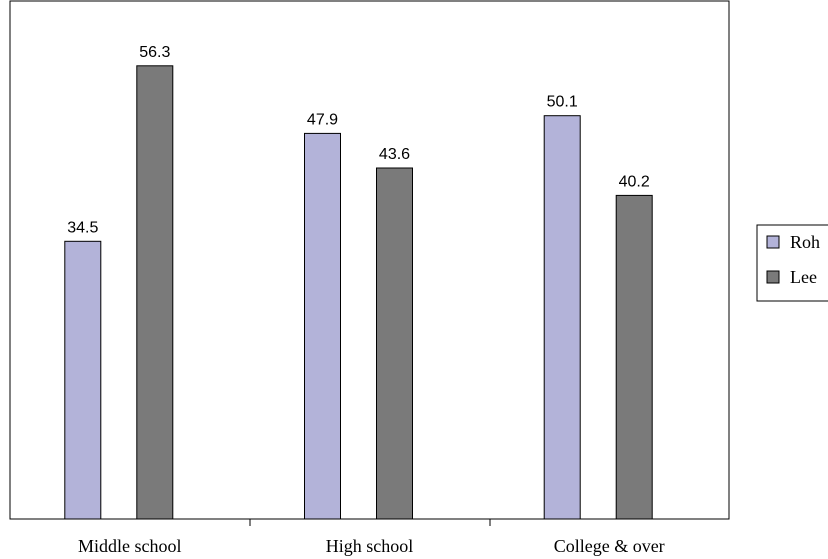 Image resolution: width=828 pixels, height=559 pixels. What do you see at coordinates (609, 546) in the screenshot?
I see `category-label: College & over` at bounding box center [609, 546].